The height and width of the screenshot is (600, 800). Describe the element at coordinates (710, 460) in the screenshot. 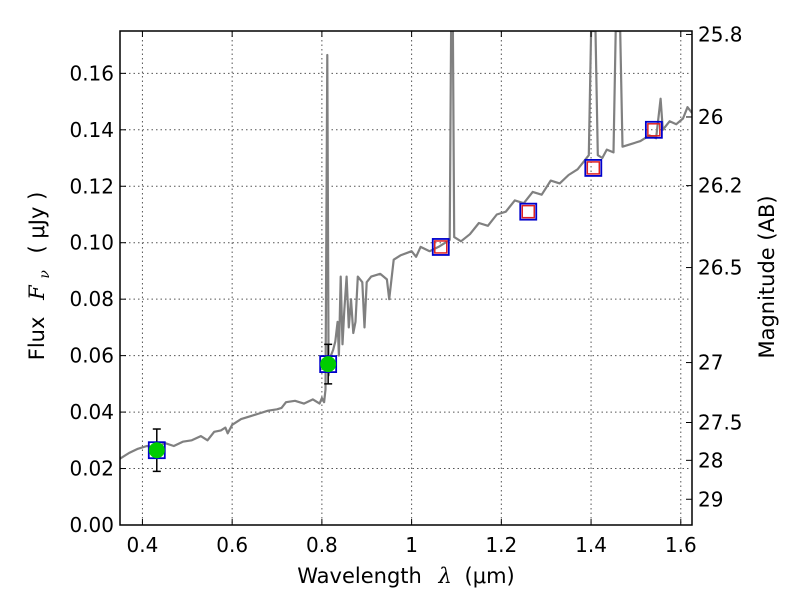

I see `y2-tick-label: 28` at that location.